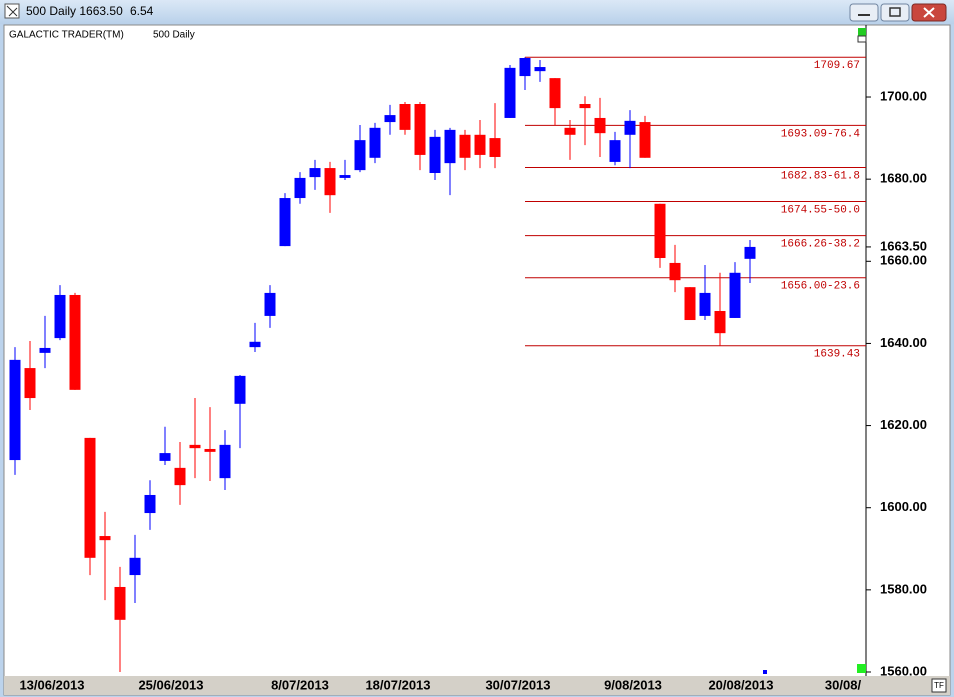  I want to click on restore-button, so click(895, 12).